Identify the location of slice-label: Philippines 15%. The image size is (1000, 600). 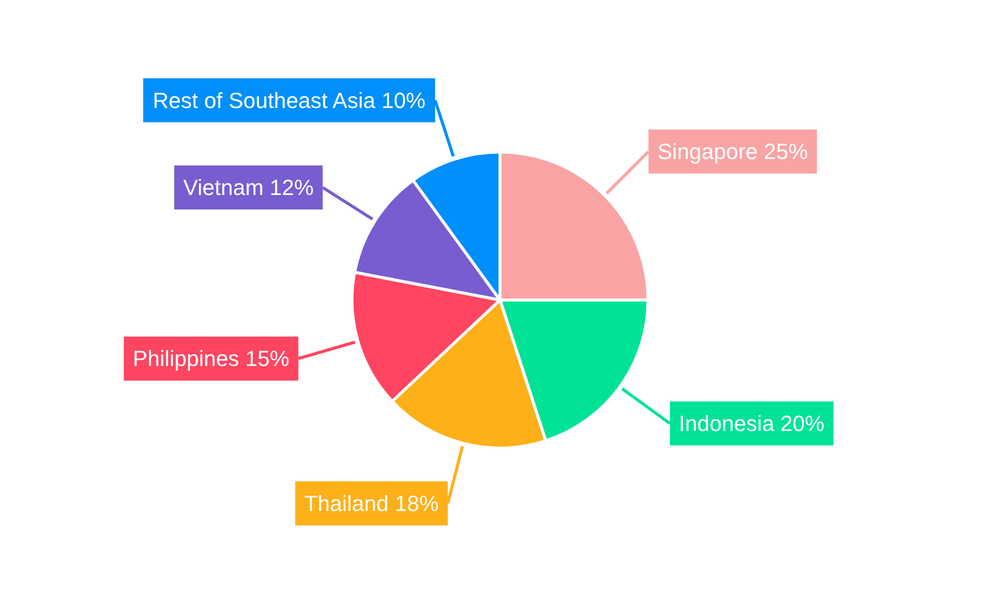
(211, 359).